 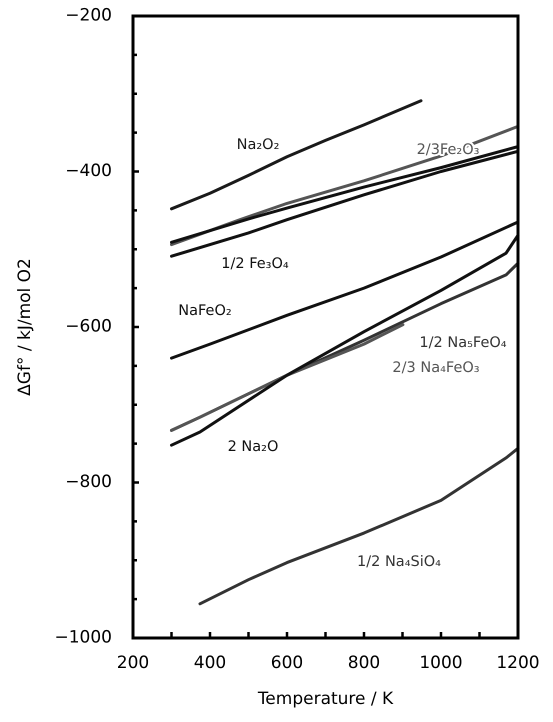 I want to click on series-label: 2 Na₂O, so click(x=253, y=446).